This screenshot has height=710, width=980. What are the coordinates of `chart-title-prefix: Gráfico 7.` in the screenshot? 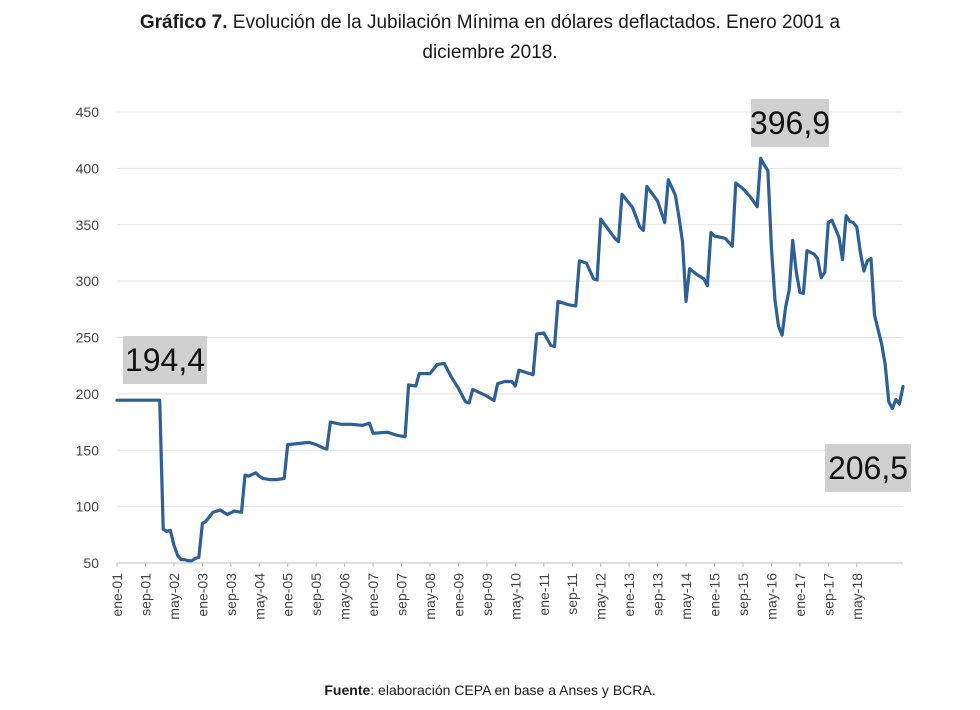 It's located at (183, 22).